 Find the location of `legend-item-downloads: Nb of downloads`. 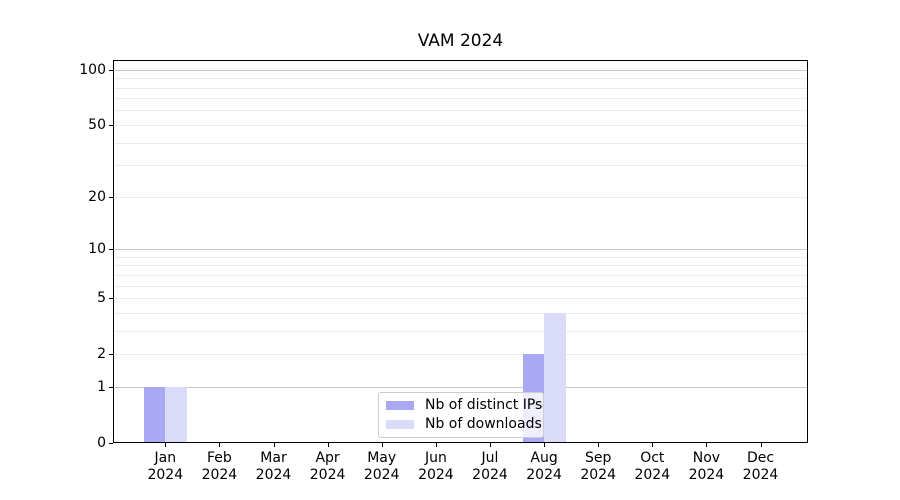

legend-item-downloads: Nb of downloads is located at coordinates (464, 424).